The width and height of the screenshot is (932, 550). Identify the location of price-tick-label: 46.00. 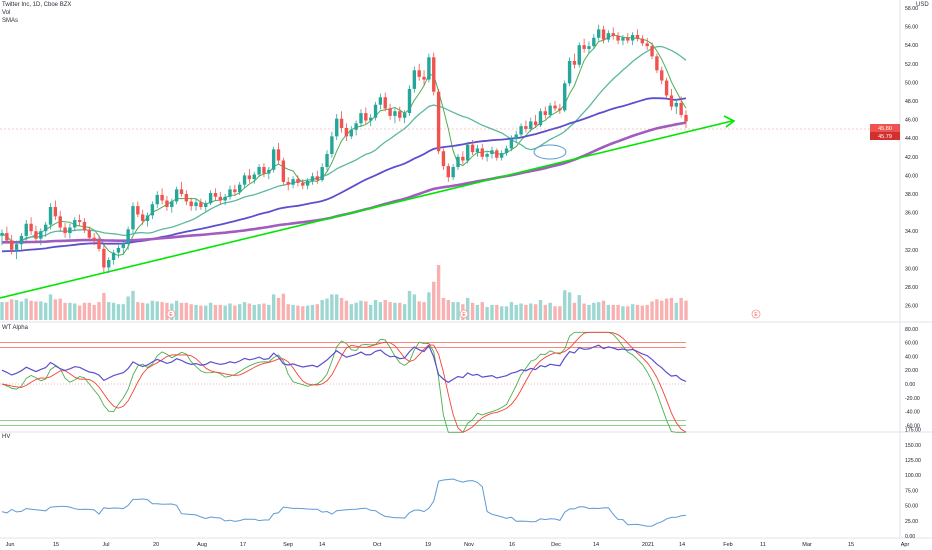
(911, 121).